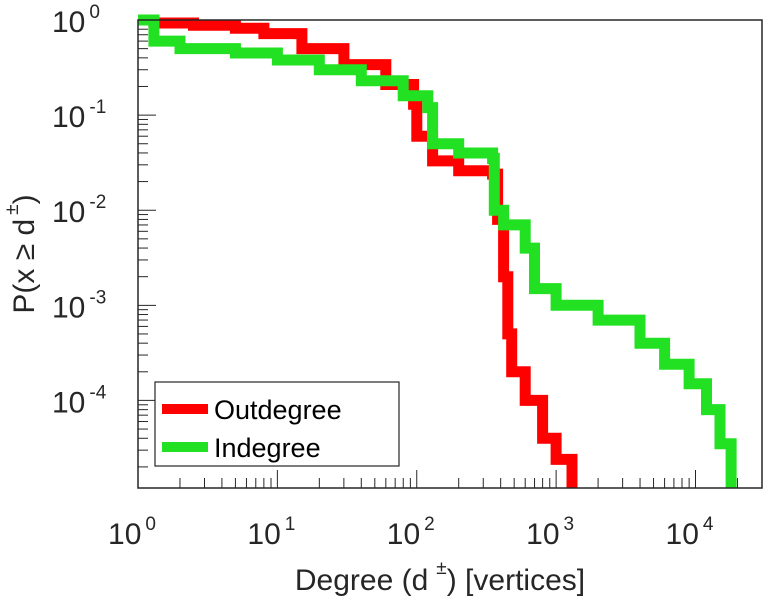  I want to click on x-axis-title: Degree (d ±) [vertices], so click(440, 577).